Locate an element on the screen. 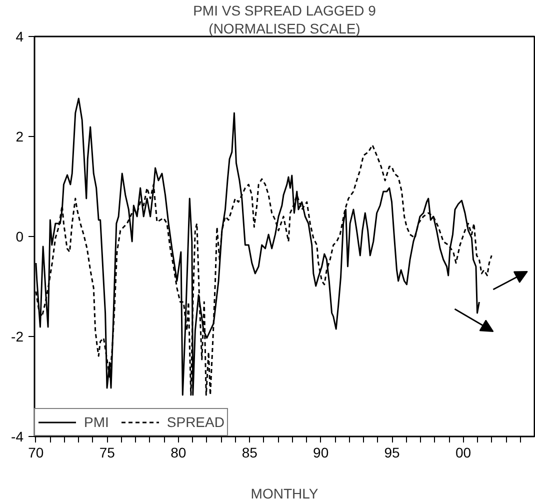 The image size is (535, 504). x-axis-title: MONTHLY is located at coordinates (284, 494).